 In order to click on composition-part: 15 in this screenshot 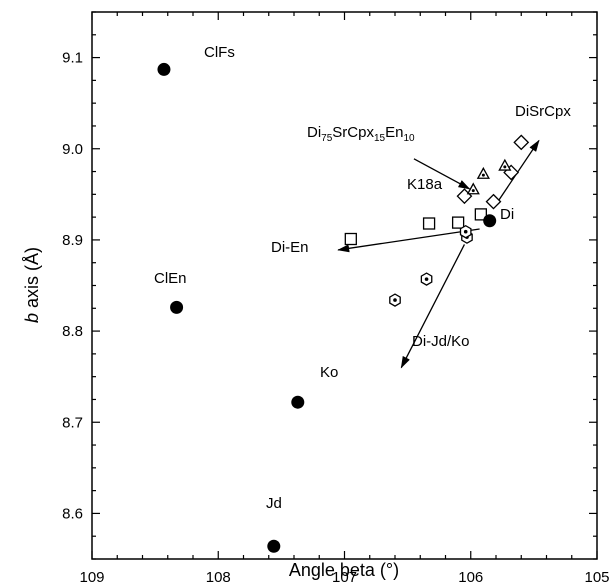, I will do `click(380, 138)`.